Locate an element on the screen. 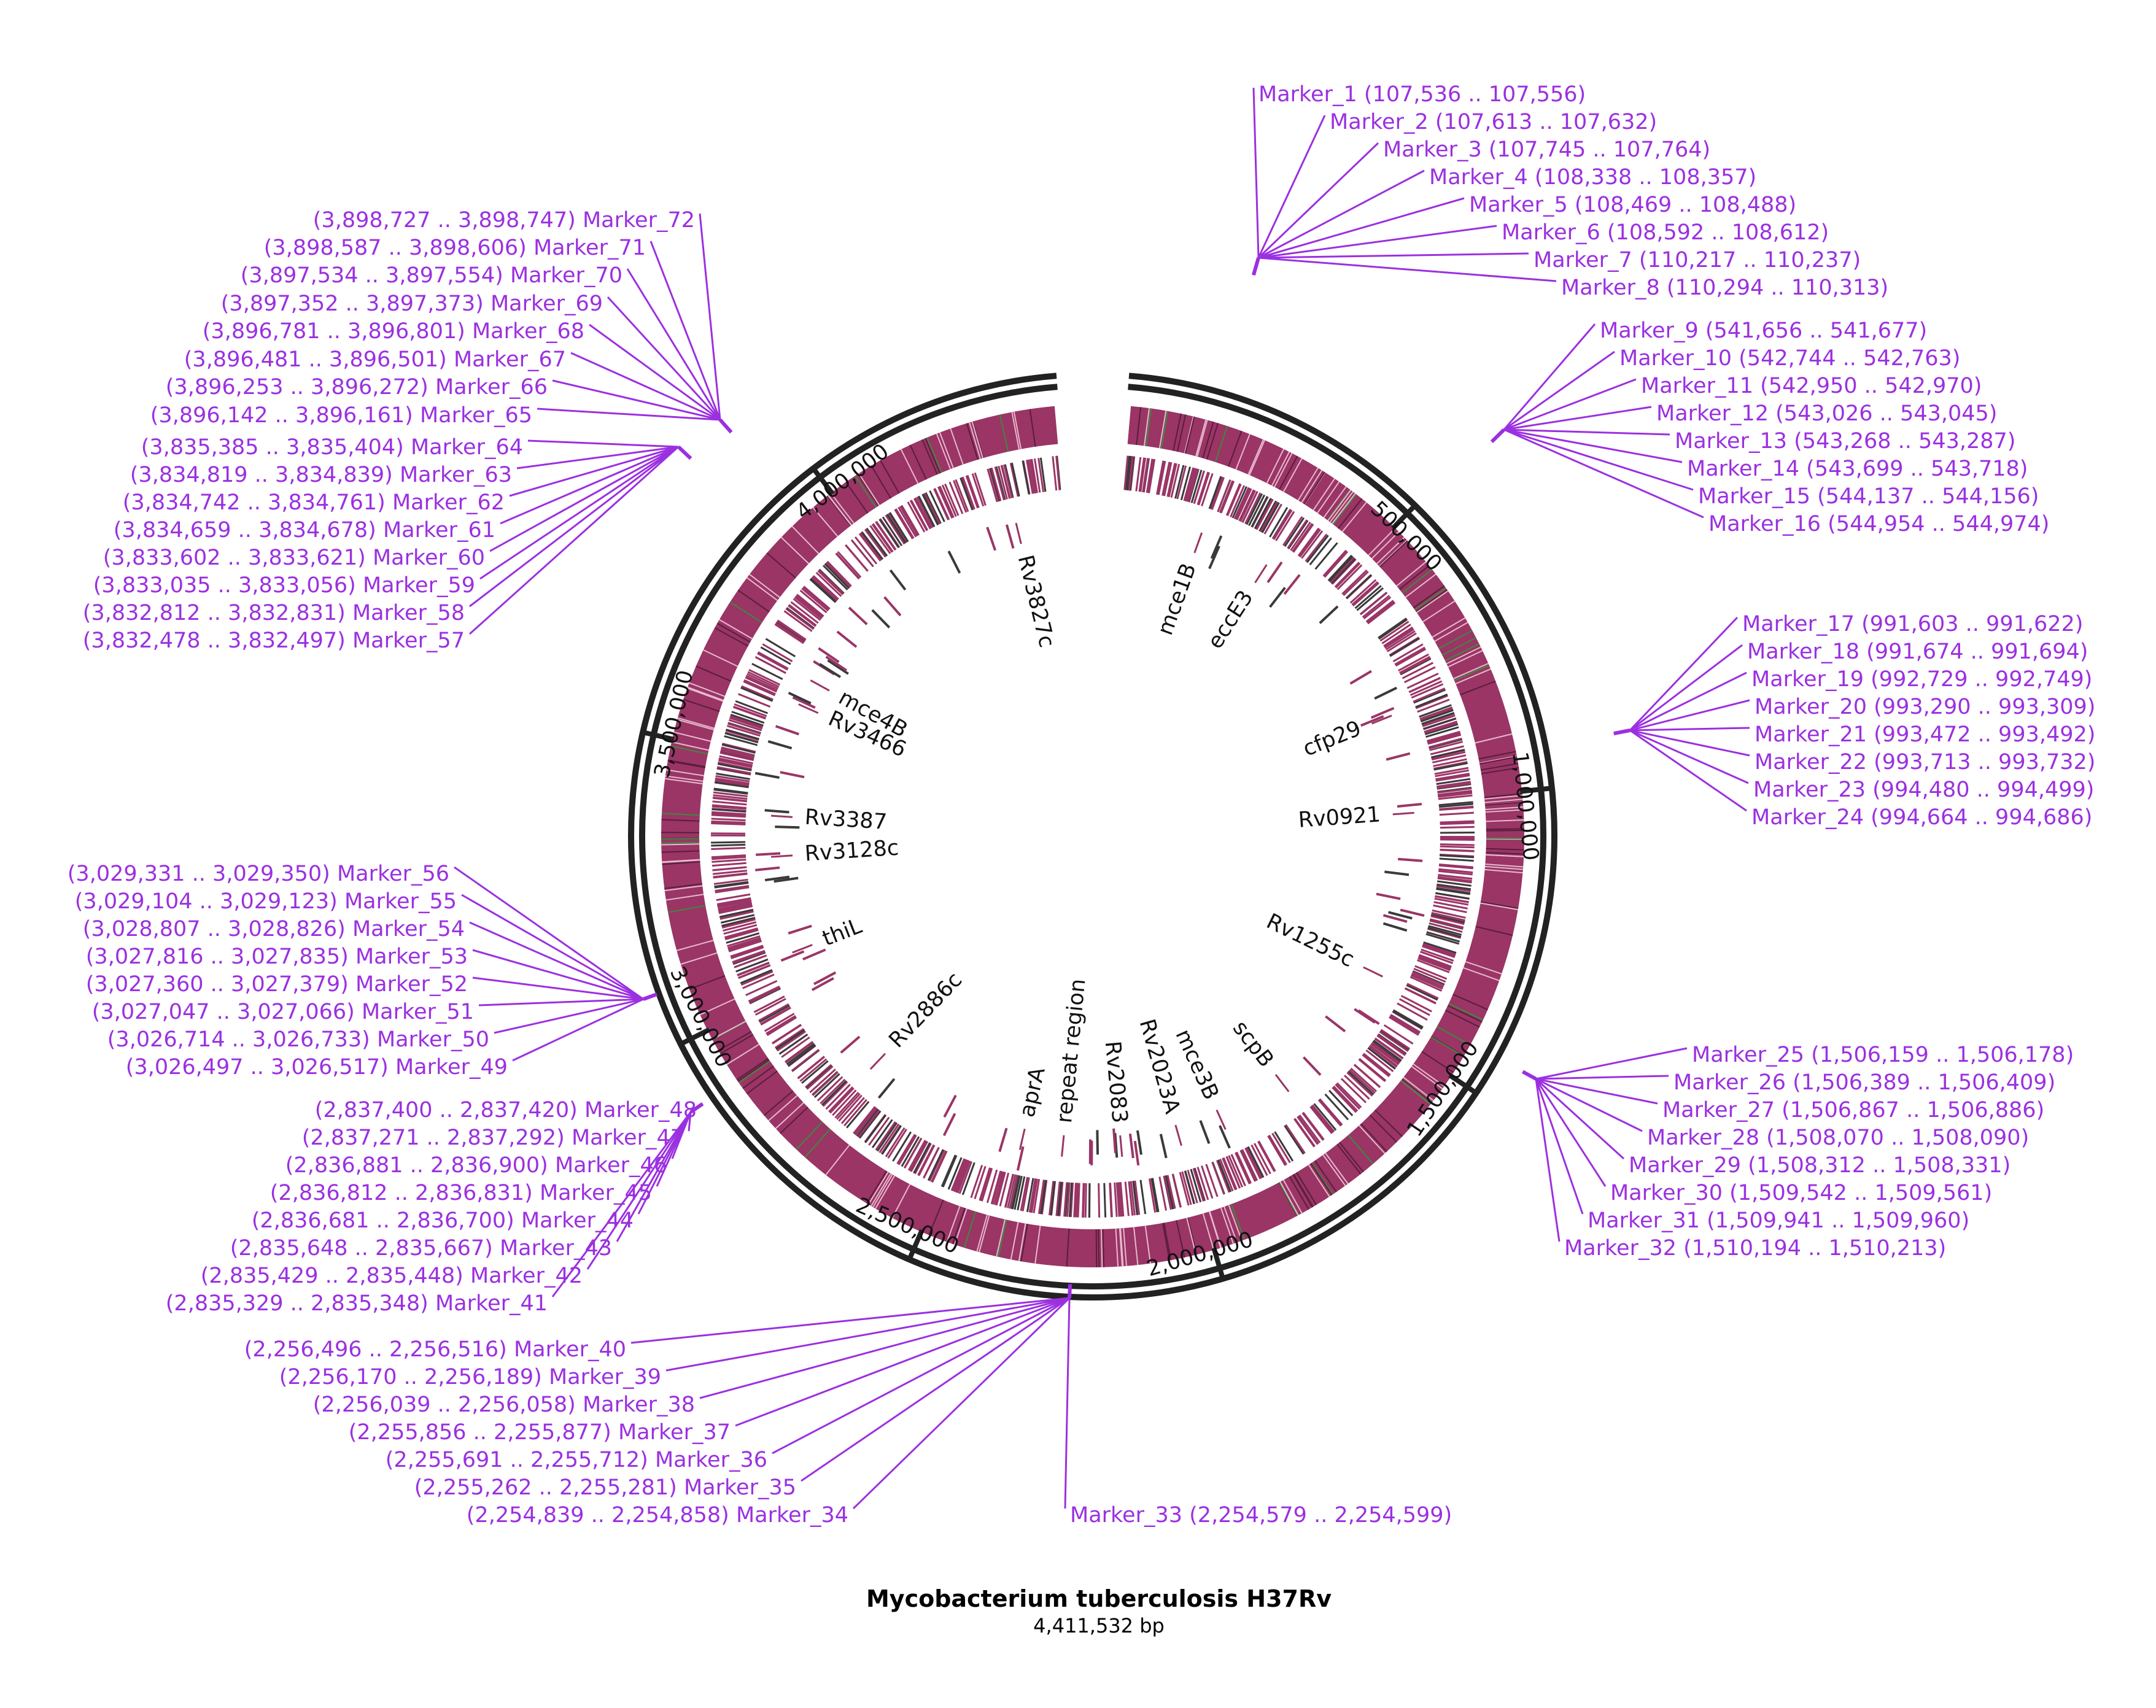 The width and height of the screenshot is (2156, 1708). marker-label: (3,028,807 .. 3,028,826) Marker_54 is located at coordinates (274, 929).